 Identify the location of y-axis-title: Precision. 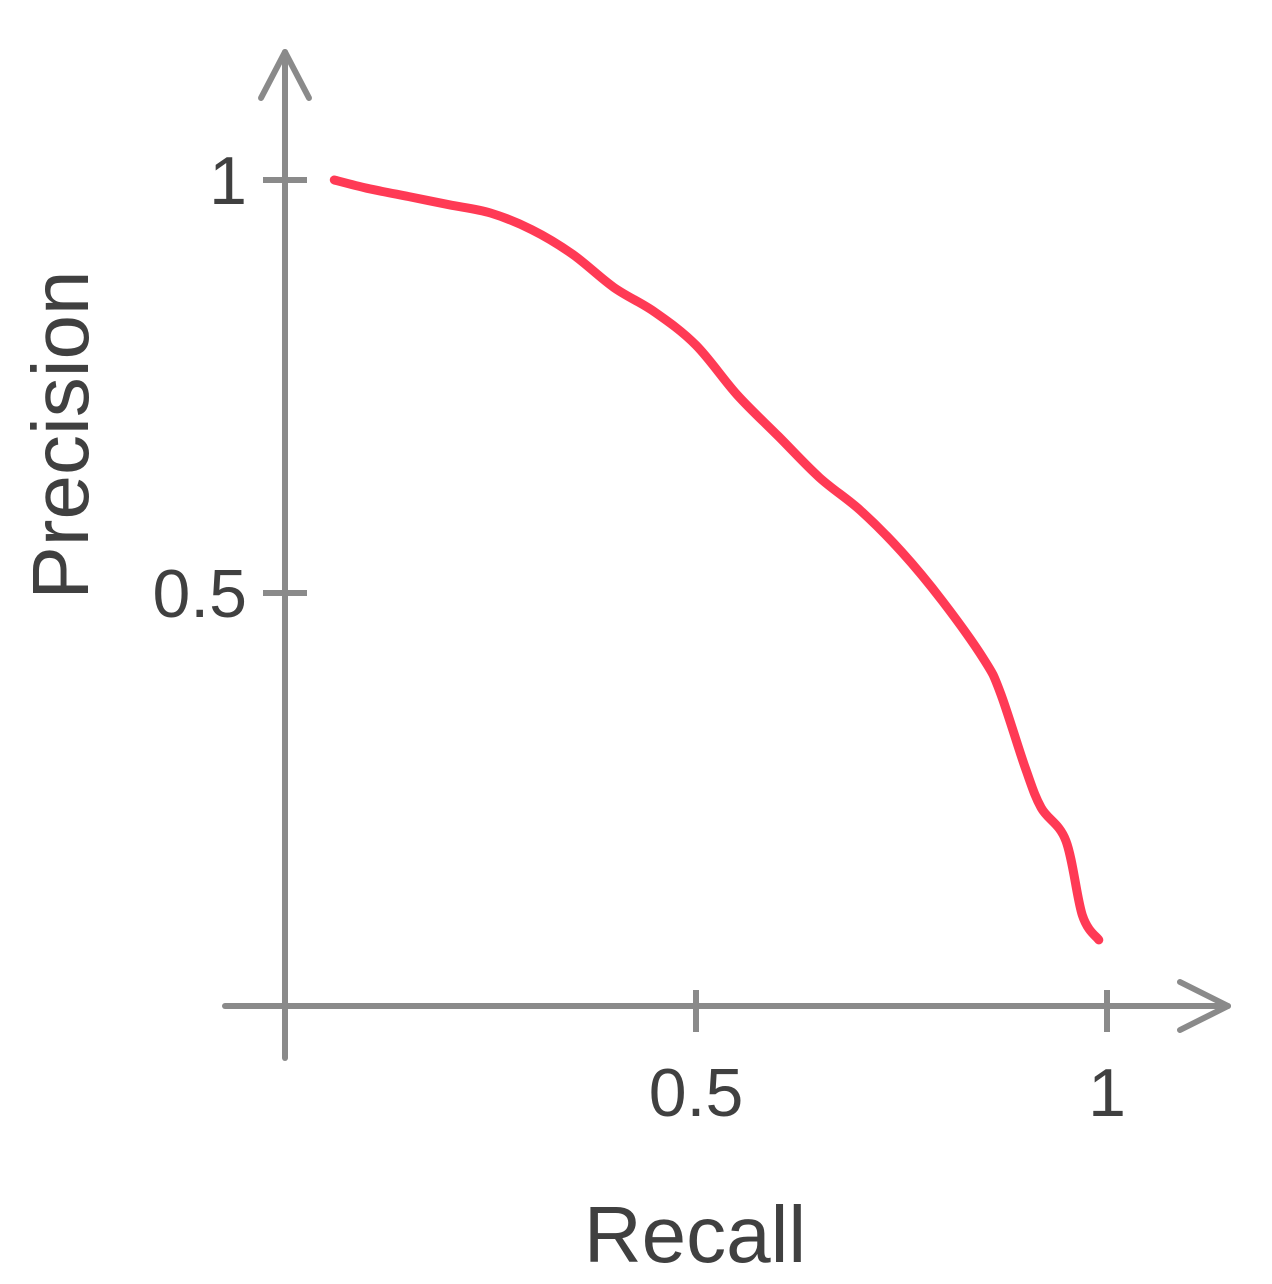
(60, 434).